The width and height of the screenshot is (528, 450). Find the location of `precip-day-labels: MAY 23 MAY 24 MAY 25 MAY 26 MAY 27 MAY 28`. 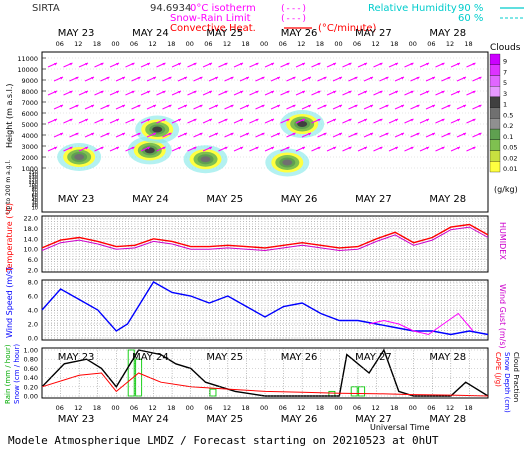

precip-day-labels: MAY 23 MAY 24 MAY 25 MAY 26 MAY 27 MAY 28 is located at coordinates (262, 357).